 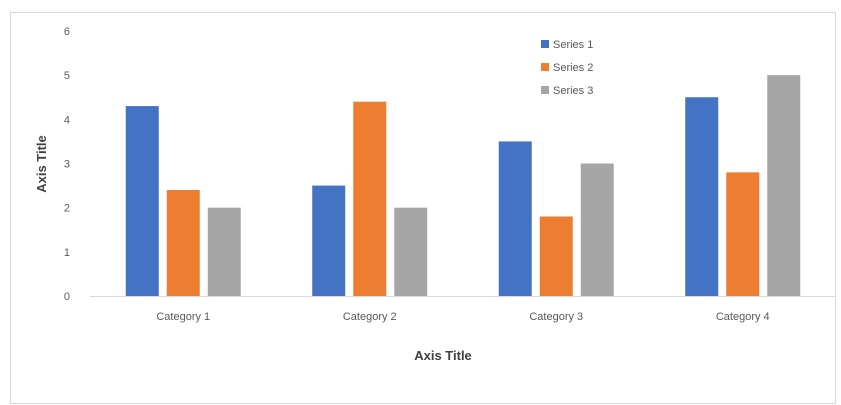 What do you see at coordinates (67, 297) in the screenshot?
I see `y-tick-label: 0` at bounding box center [67, 297].